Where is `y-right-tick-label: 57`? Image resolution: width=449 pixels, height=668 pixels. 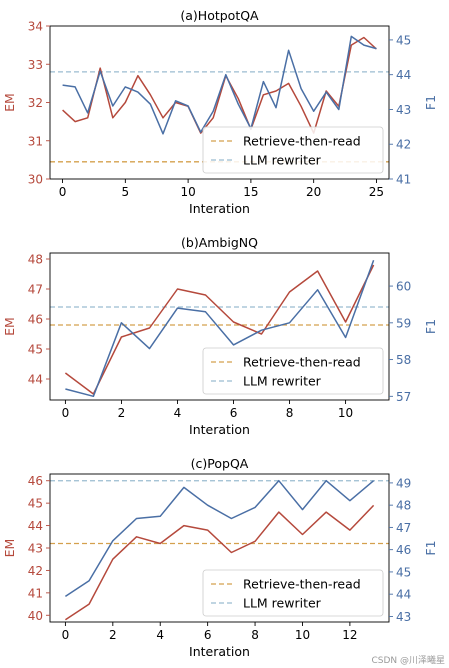
y-right-tick-label: 57 is located at coordinates (403, 397).